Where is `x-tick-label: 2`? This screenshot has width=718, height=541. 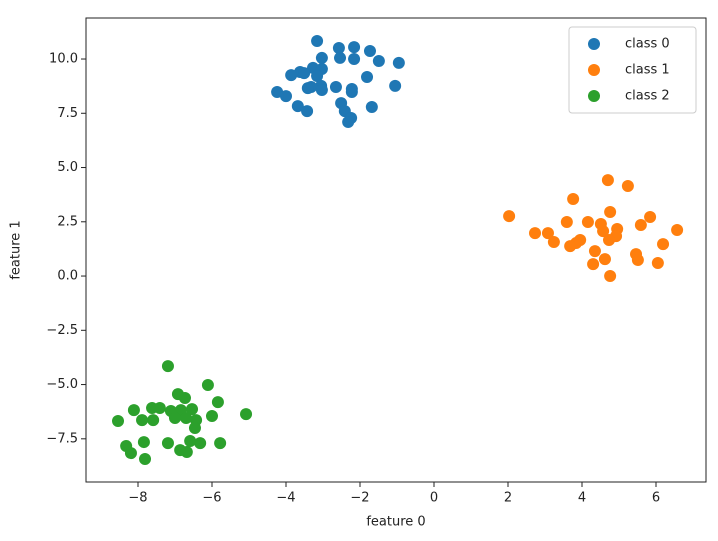
x-tick-label: 2 is located at coordinates (508, 498).